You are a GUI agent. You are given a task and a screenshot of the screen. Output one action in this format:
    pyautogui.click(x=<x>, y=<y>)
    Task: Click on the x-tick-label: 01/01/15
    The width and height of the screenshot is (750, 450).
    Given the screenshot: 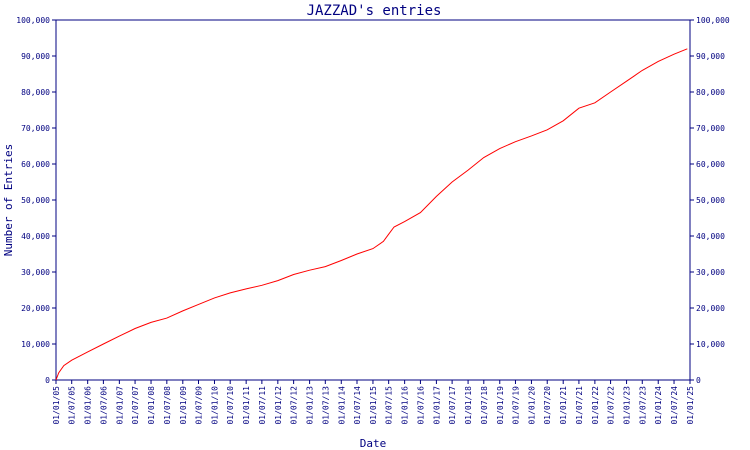 What is the action you would take?
    pyautogui.click(x=373, y=405)
    